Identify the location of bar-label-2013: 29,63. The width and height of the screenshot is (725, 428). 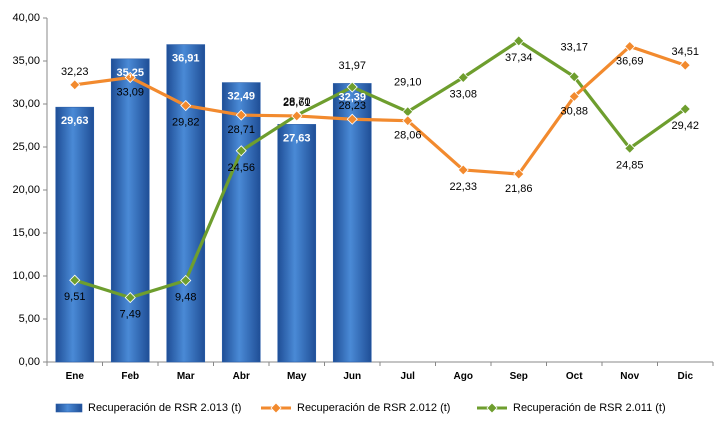
(75, 121).